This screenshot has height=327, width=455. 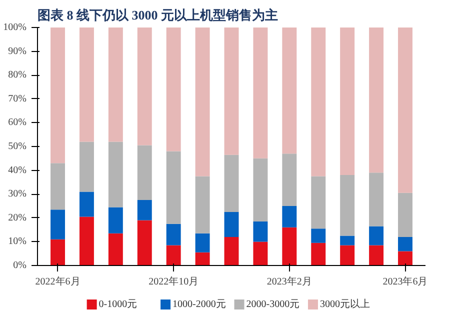 I want to click on y-tick-label: 80%, so click(x=17, y=75).